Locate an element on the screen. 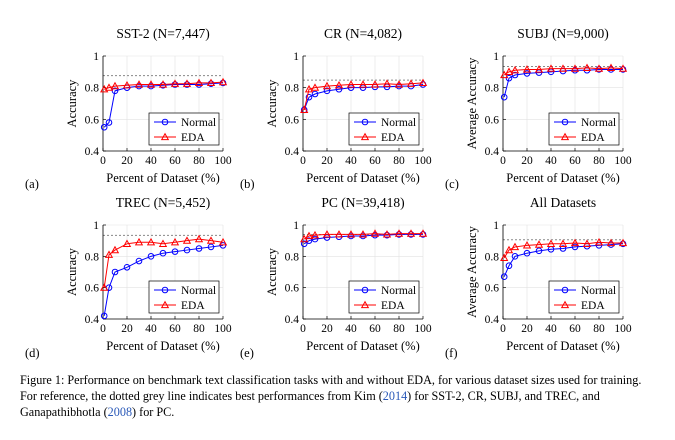  chart-title: PC (N=39,418) is located at coordinates (362, 202).